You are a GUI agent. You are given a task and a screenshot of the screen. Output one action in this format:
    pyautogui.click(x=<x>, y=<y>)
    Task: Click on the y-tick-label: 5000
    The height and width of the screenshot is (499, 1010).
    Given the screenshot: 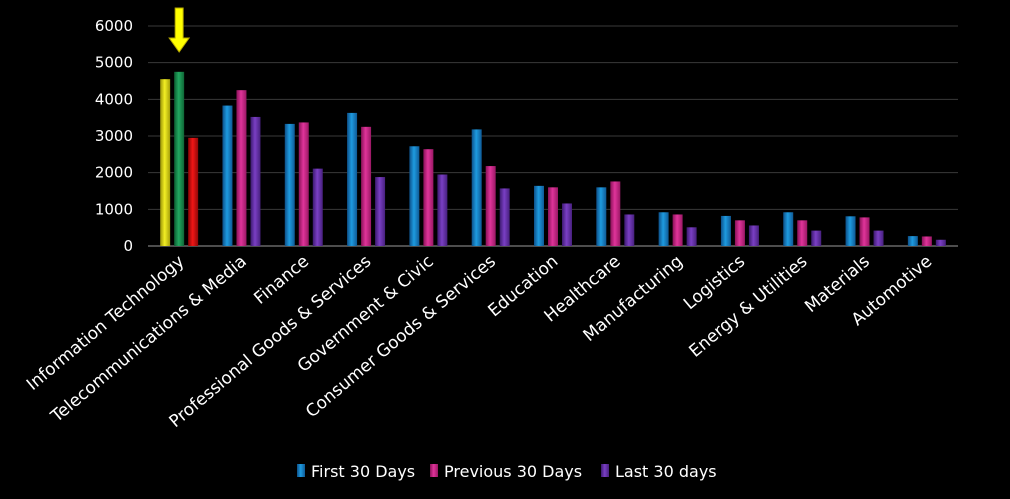 What is the action you would take?
    pyautogui.click(x=114, y=63)
    